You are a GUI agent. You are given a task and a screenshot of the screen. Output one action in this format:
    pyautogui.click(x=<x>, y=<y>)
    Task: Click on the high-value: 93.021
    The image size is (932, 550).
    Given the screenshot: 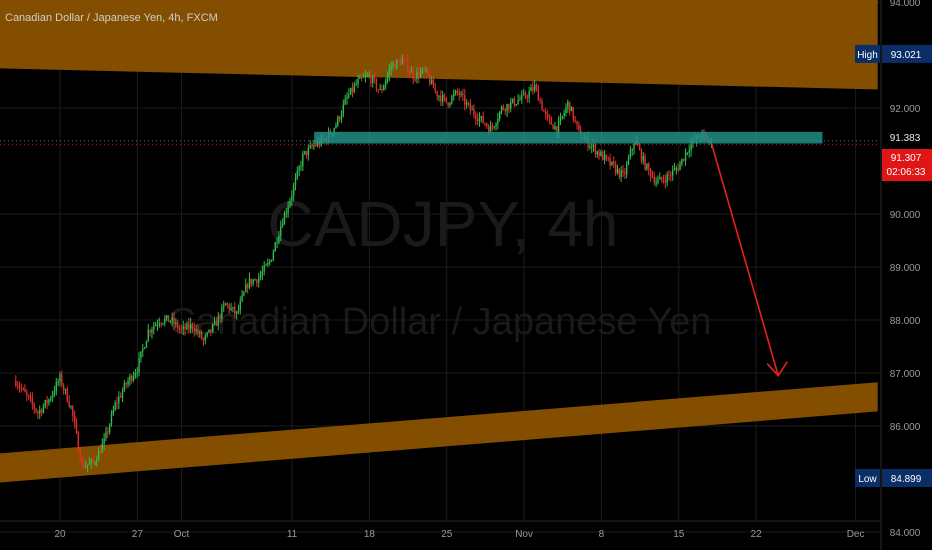 What is the action you would take?
    pyautogui.click(x=906, y=55)
    